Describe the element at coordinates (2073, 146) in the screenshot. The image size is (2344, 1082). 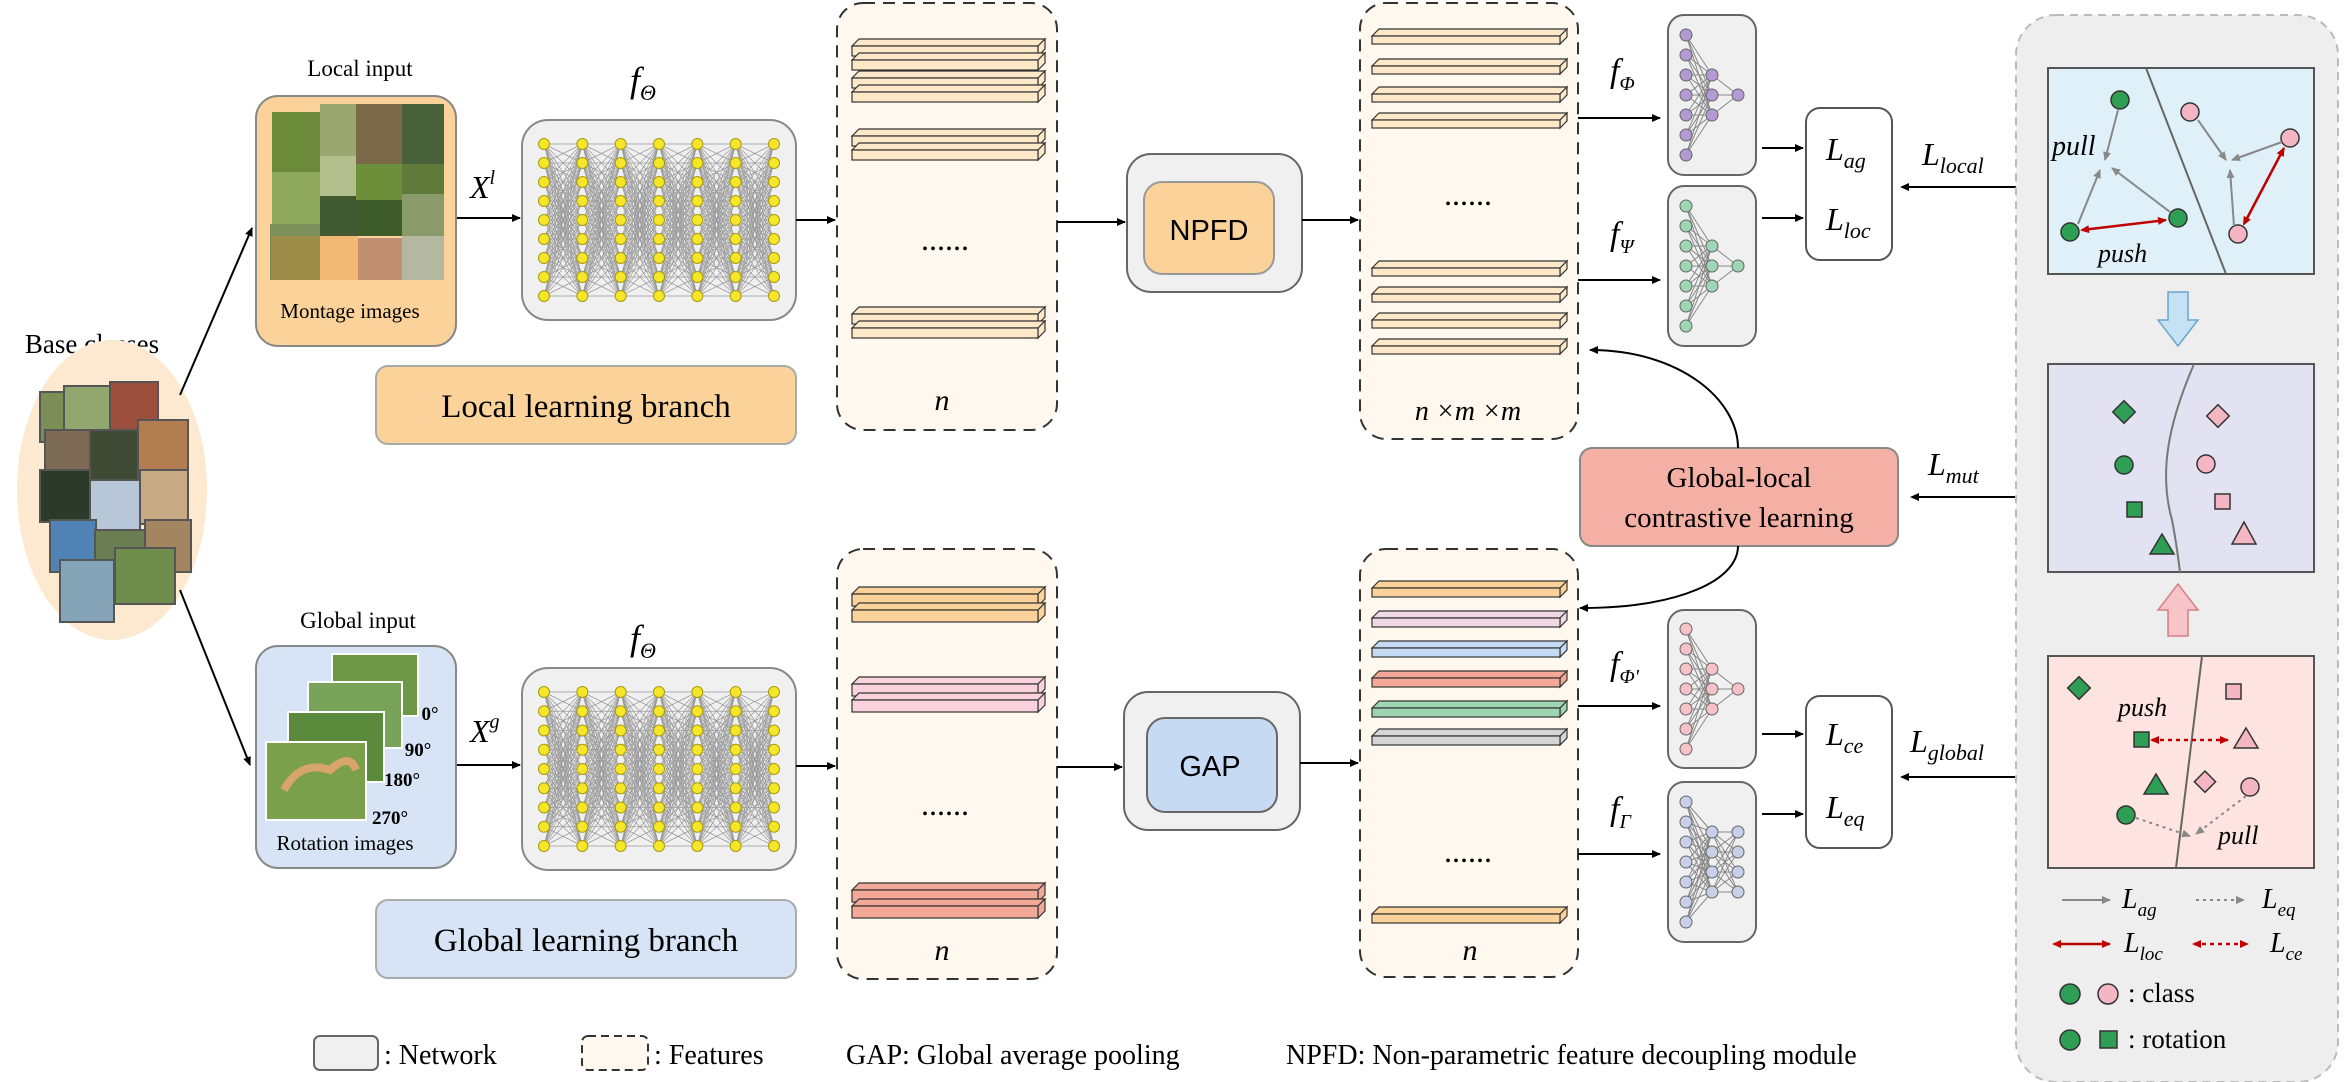
I see `svg-text: pull` at that location.